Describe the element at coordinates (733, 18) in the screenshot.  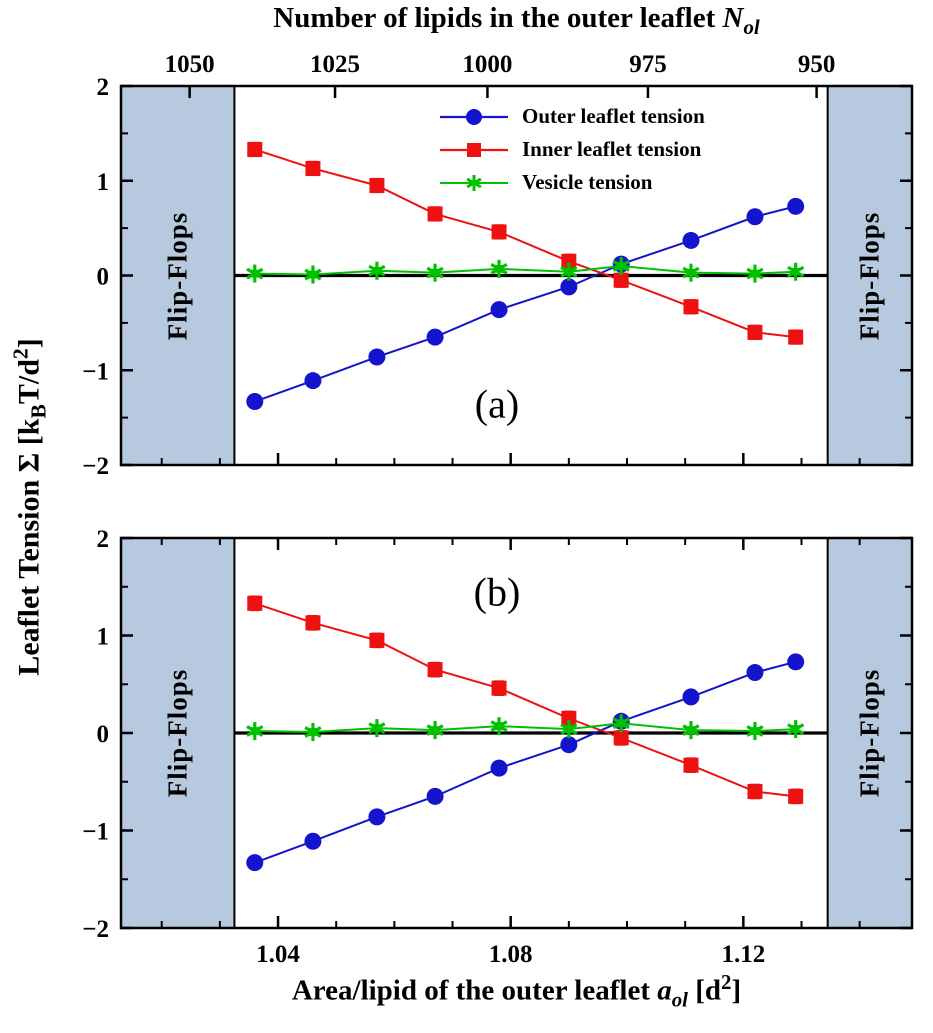
I see `top-axis-title-var: N` at that location.